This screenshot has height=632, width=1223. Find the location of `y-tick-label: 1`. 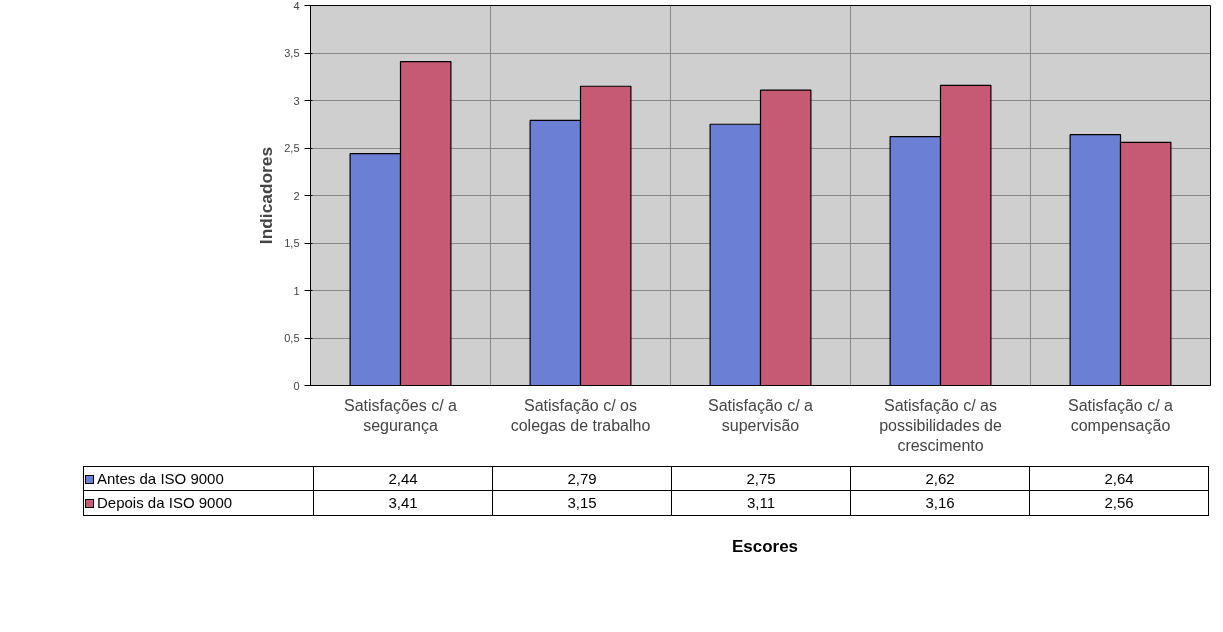

y-tick-label: 1 is located at coordinates (296, 290).